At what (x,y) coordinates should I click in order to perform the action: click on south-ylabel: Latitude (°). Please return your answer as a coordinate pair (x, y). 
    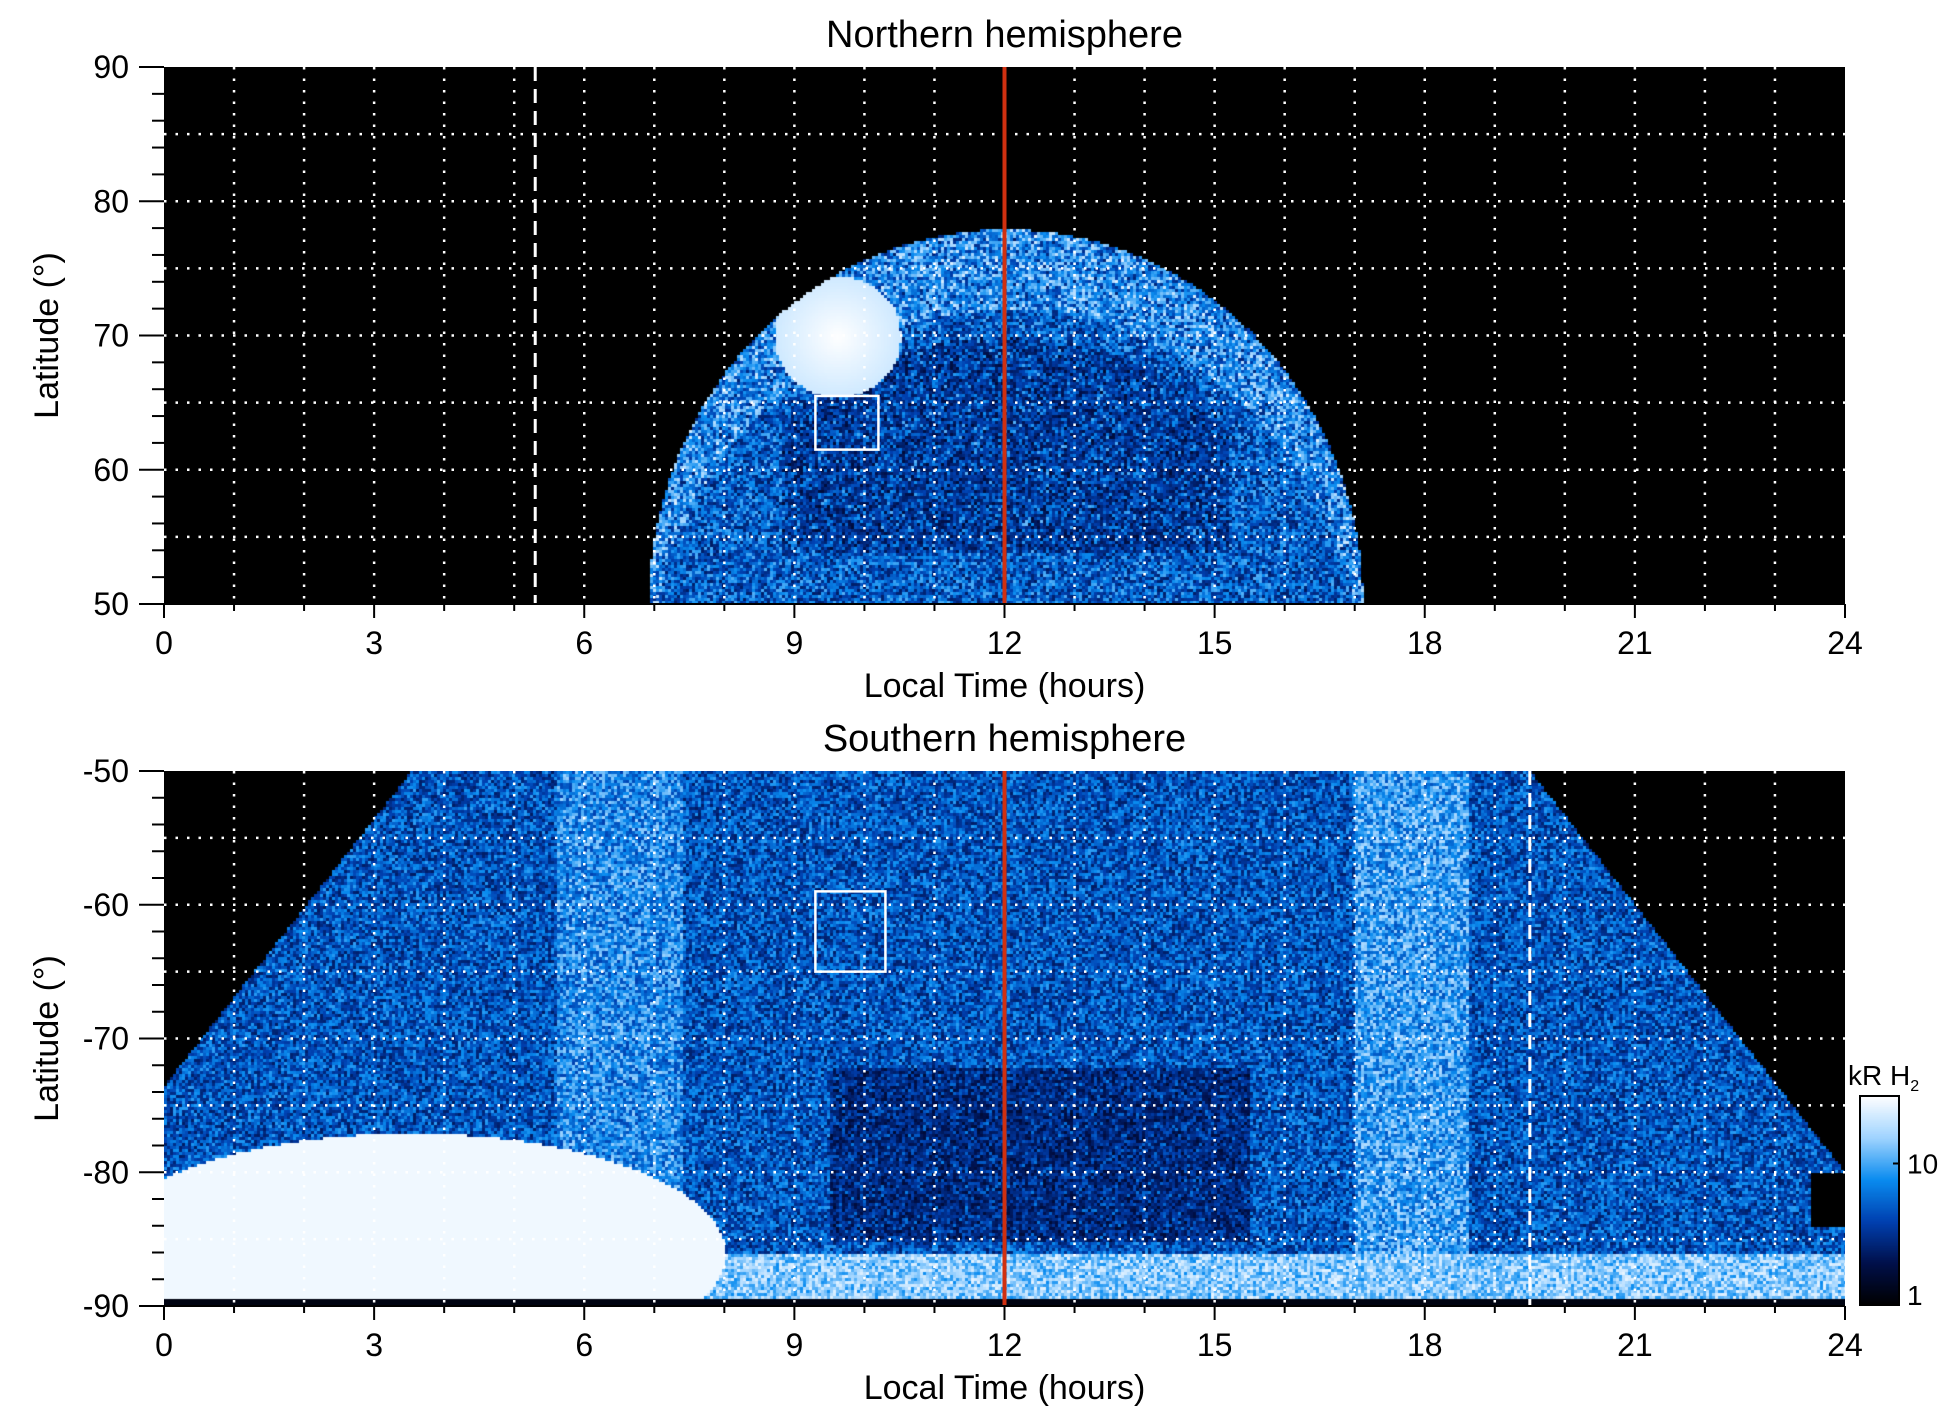
    Looking at the image, I should click on (47, 1038).